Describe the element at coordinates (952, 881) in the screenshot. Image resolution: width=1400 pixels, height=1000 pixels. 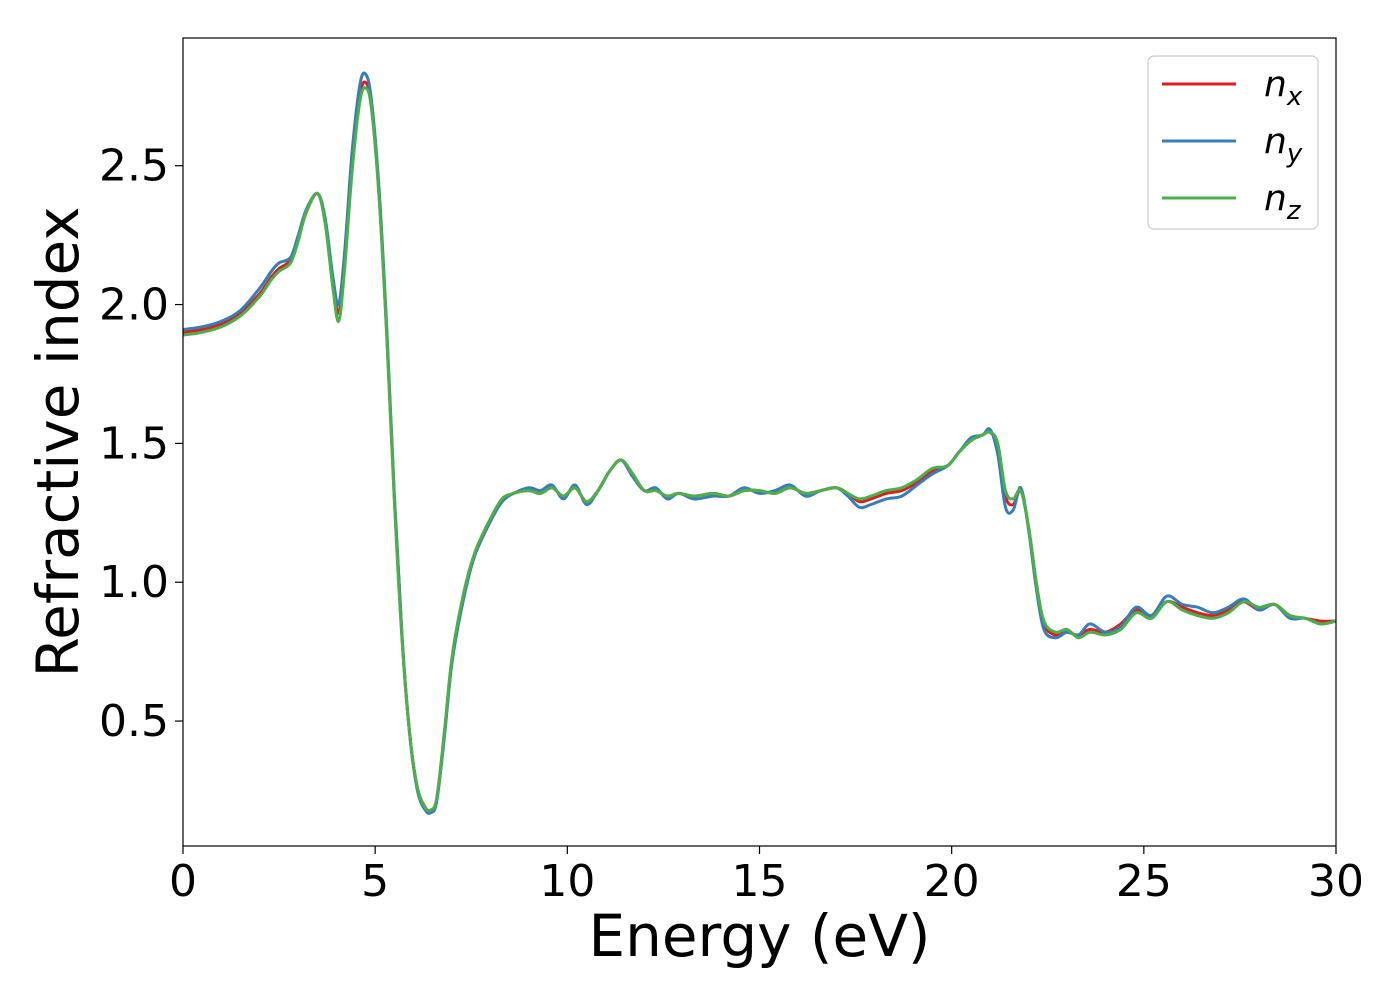
I see `x-tick-label: 20` at that location.